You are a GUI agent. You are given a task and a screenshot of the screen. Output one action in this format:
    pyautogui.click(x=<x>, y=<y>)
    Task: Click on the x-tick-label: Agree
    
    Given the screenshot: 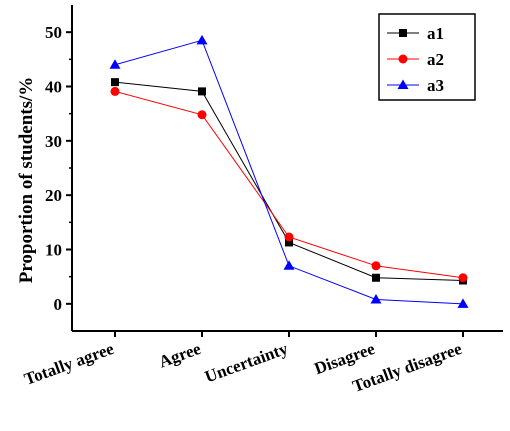 What is the action you would take?
    pyautogui.click(x=179, y=355)
    